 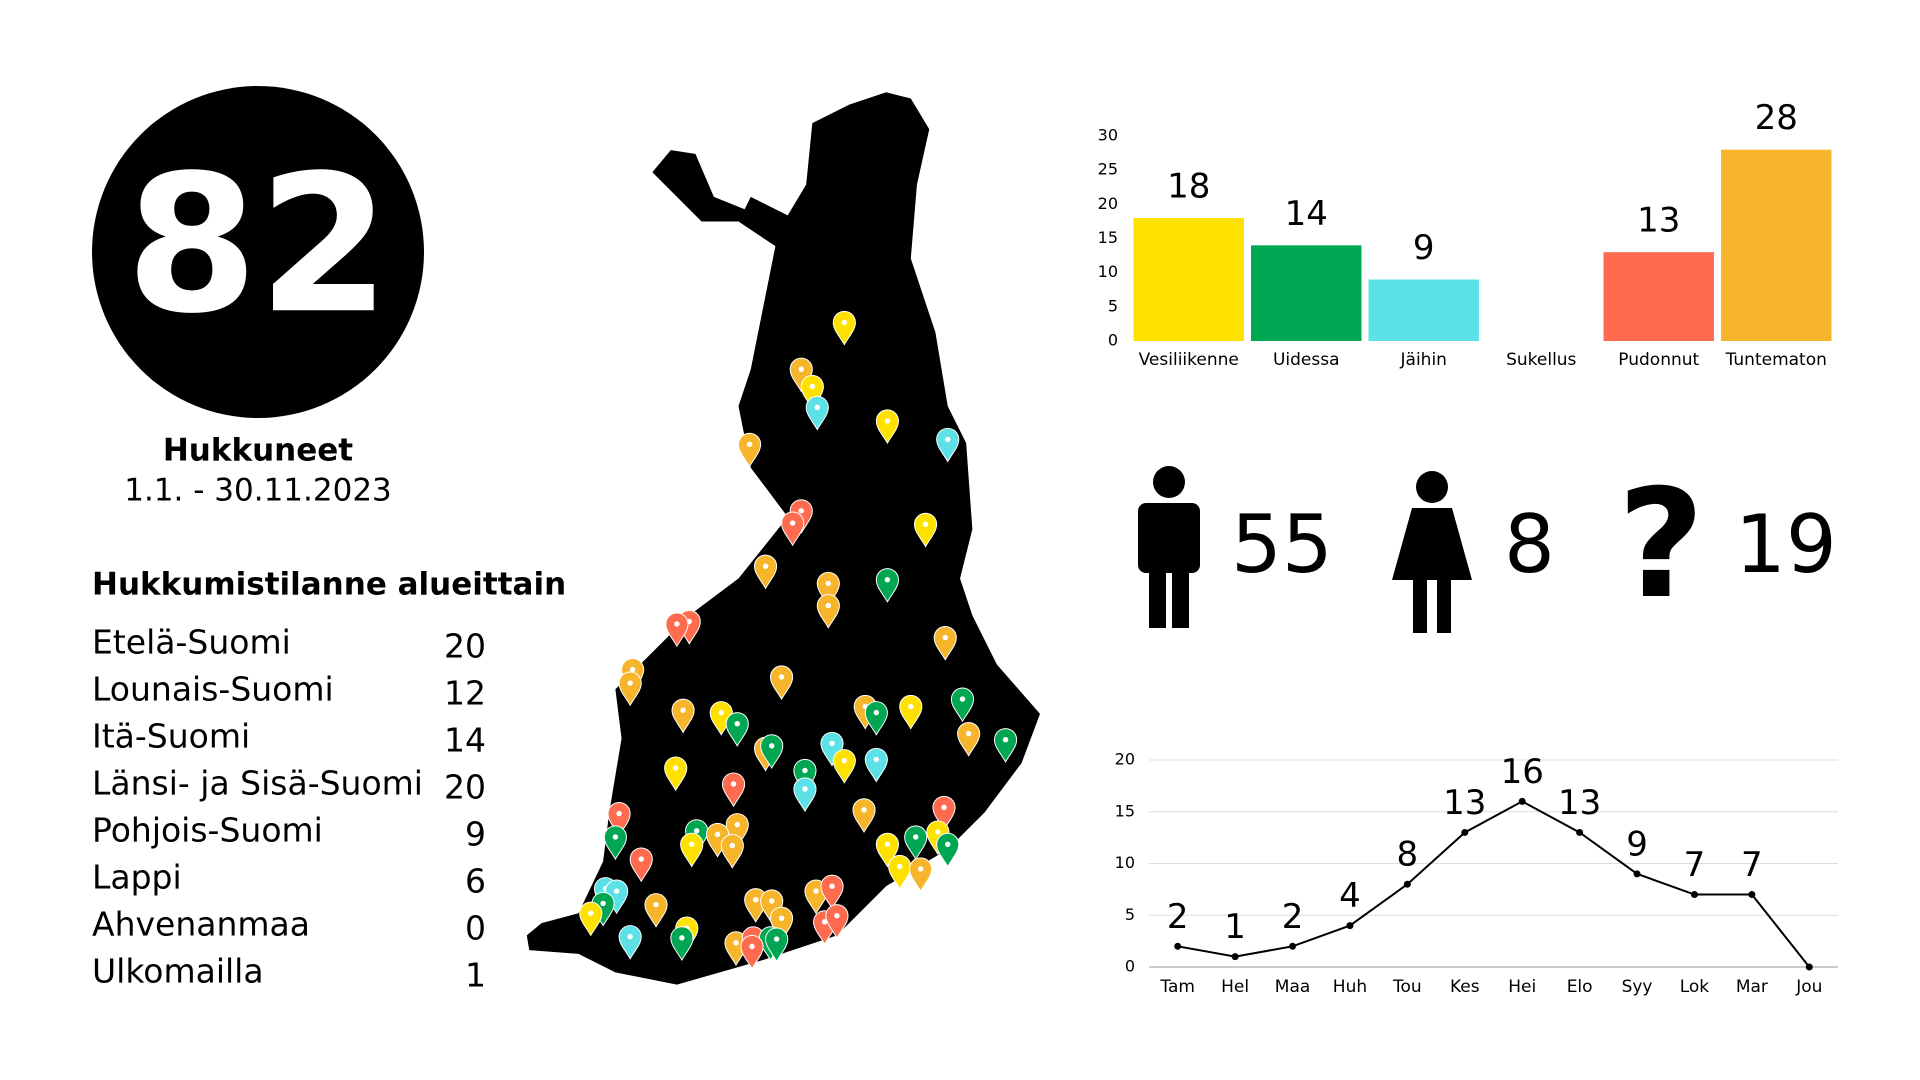 I want to click on y-tick-label: 5, so click(x=1113, y=305).